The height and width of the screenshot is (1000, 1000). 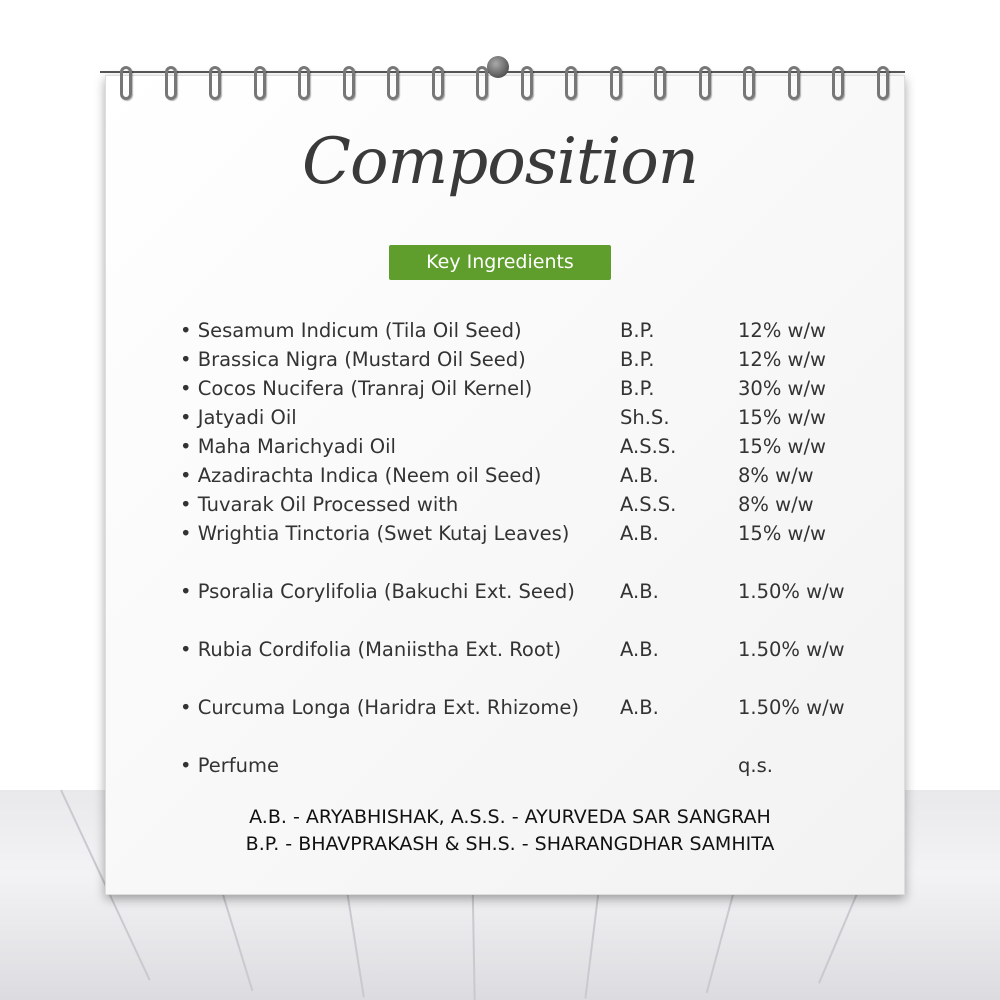 I want to click on ingredient-name: • Maha Marichyadi Oil, so click(x=288, y=446).